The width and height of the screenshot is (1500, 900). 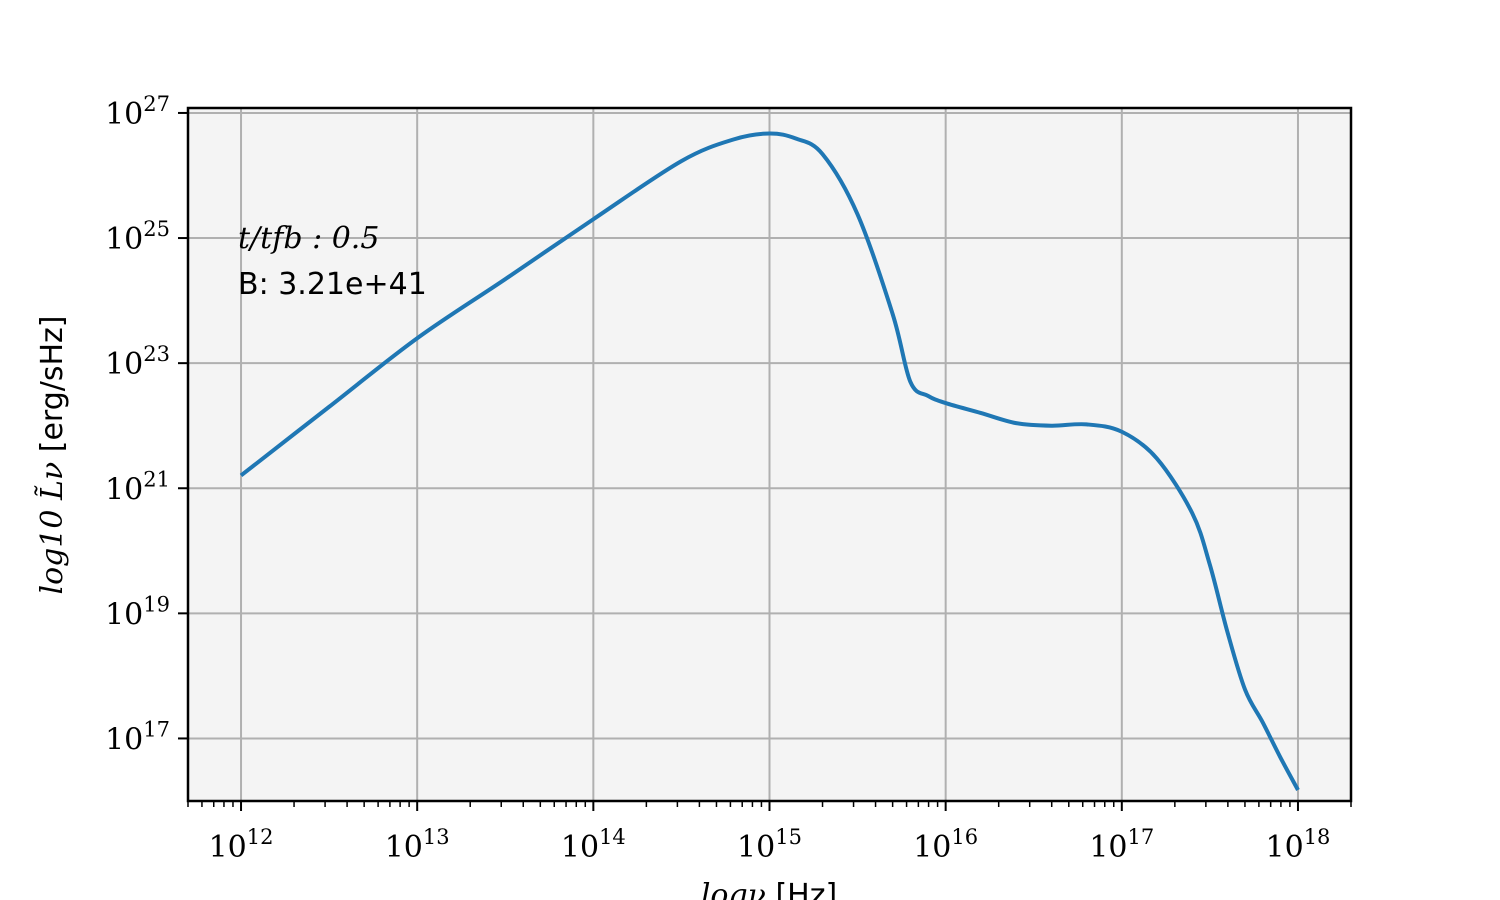 I want to click on x-axis-label: logν [Hz], so click(x=769, y=889).